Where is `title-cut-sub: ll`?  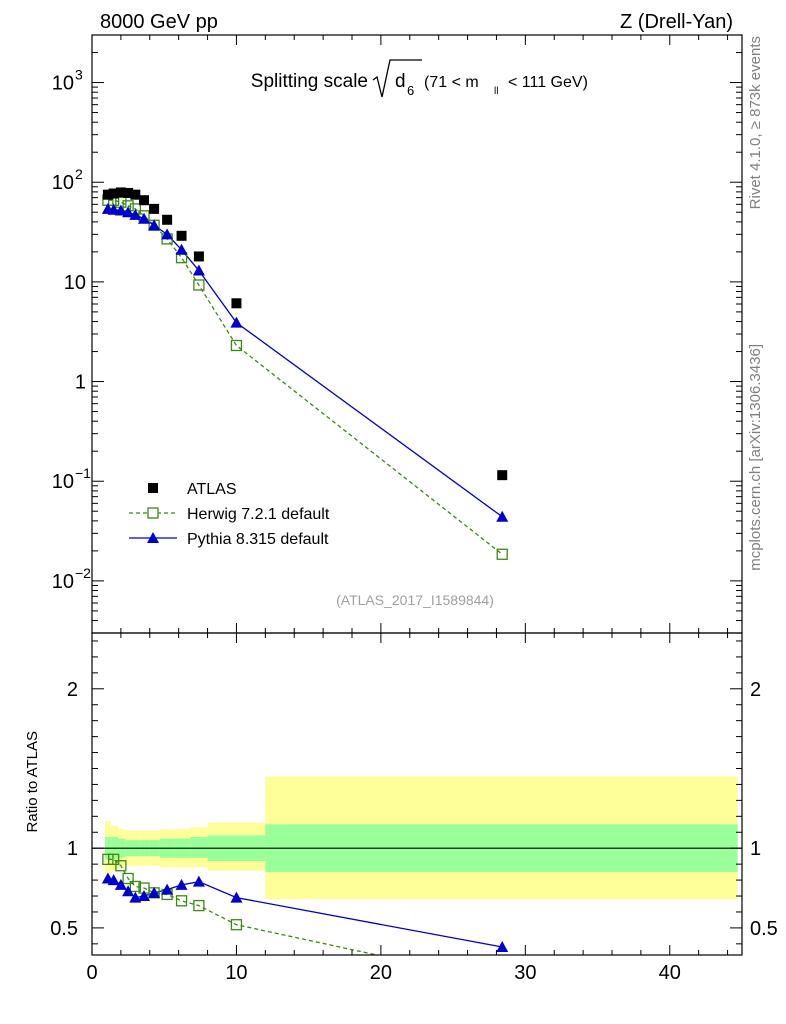
title-cut-sub: ll is located at coordinates (496, 91).